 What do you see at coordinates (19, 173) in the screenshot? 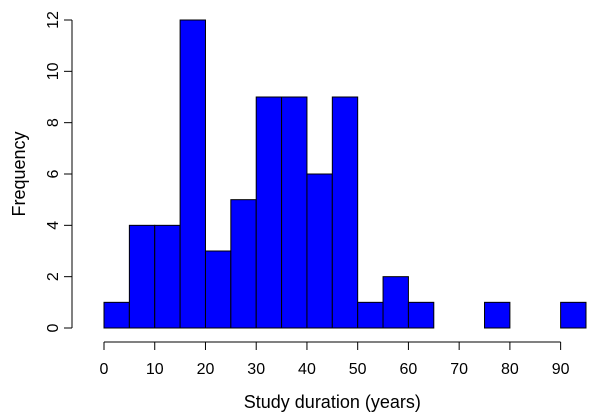
I see `y-axis-title: Frequency` at bounding box center [19, 173].